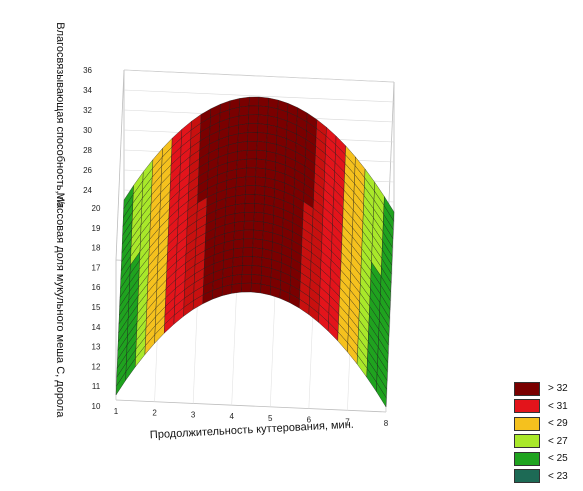  What do you see at coordinates (252, 430) in the screenshot?
I see `x-axis-label: Продолжительность куттерования, мин.` at bounding box center [252, 430].